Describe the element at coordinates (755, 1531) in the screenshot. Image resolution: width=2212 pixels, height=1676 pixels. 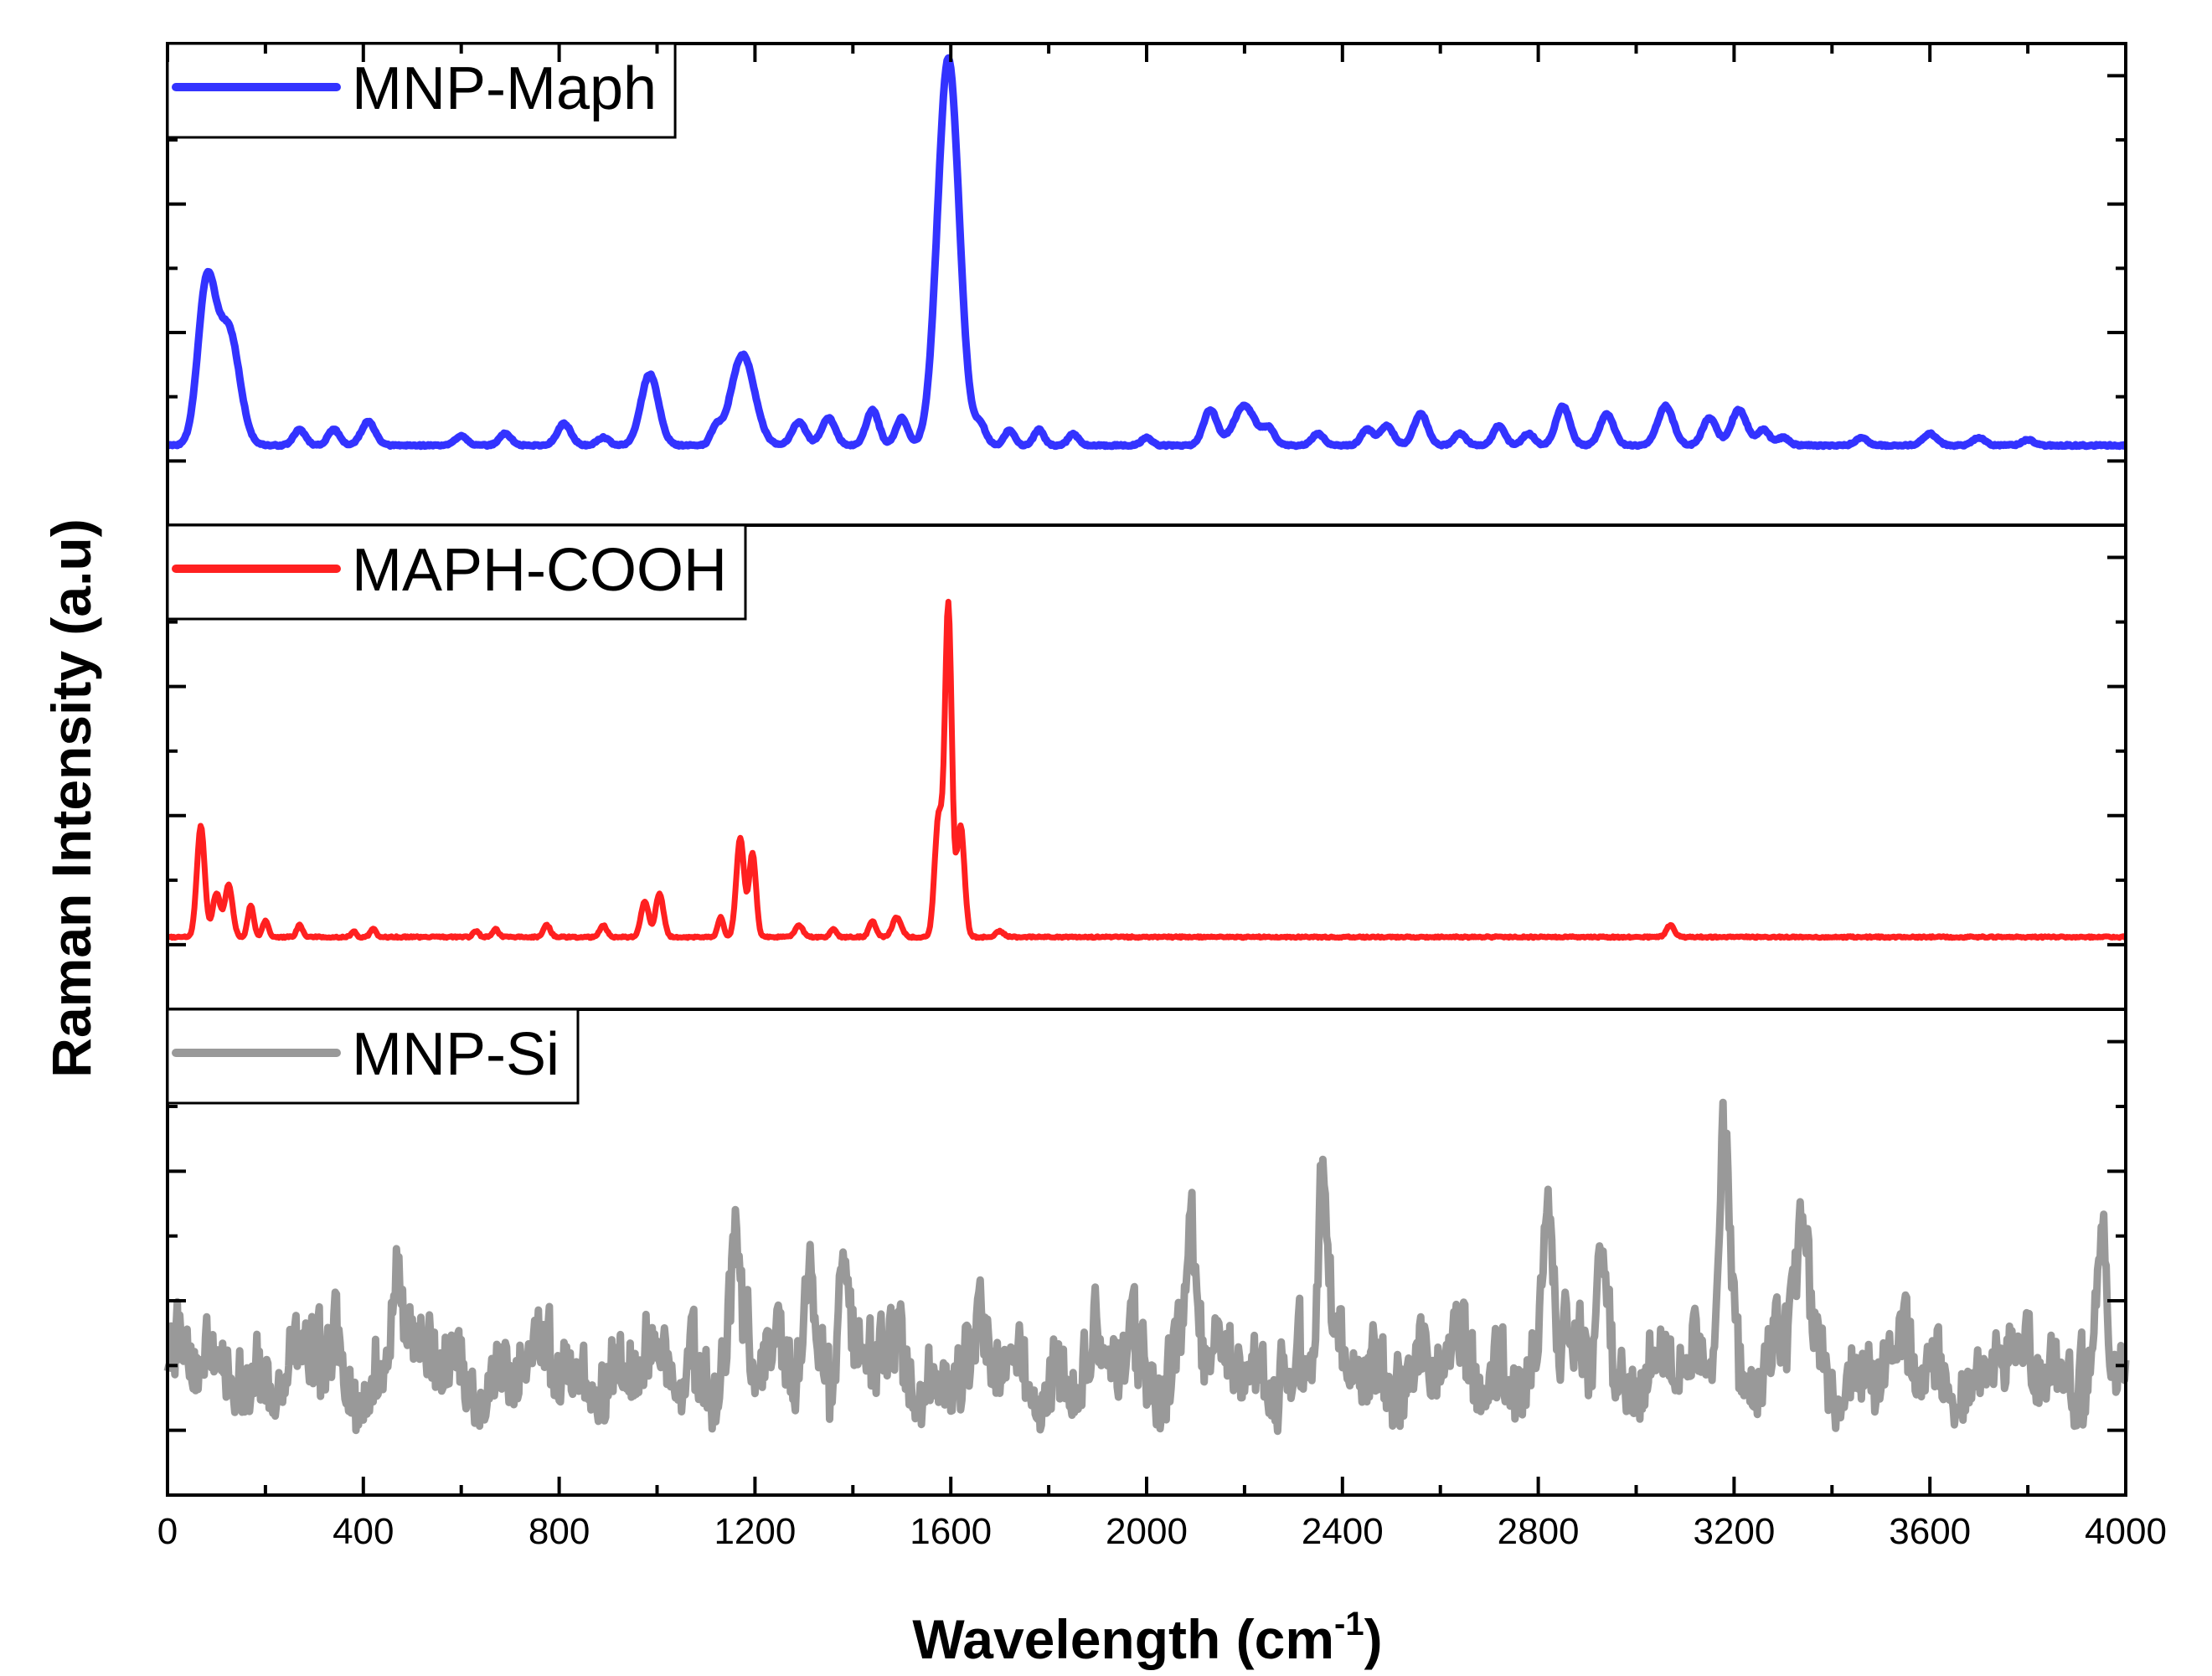
I see `x-tick-label: 1200` at that location.